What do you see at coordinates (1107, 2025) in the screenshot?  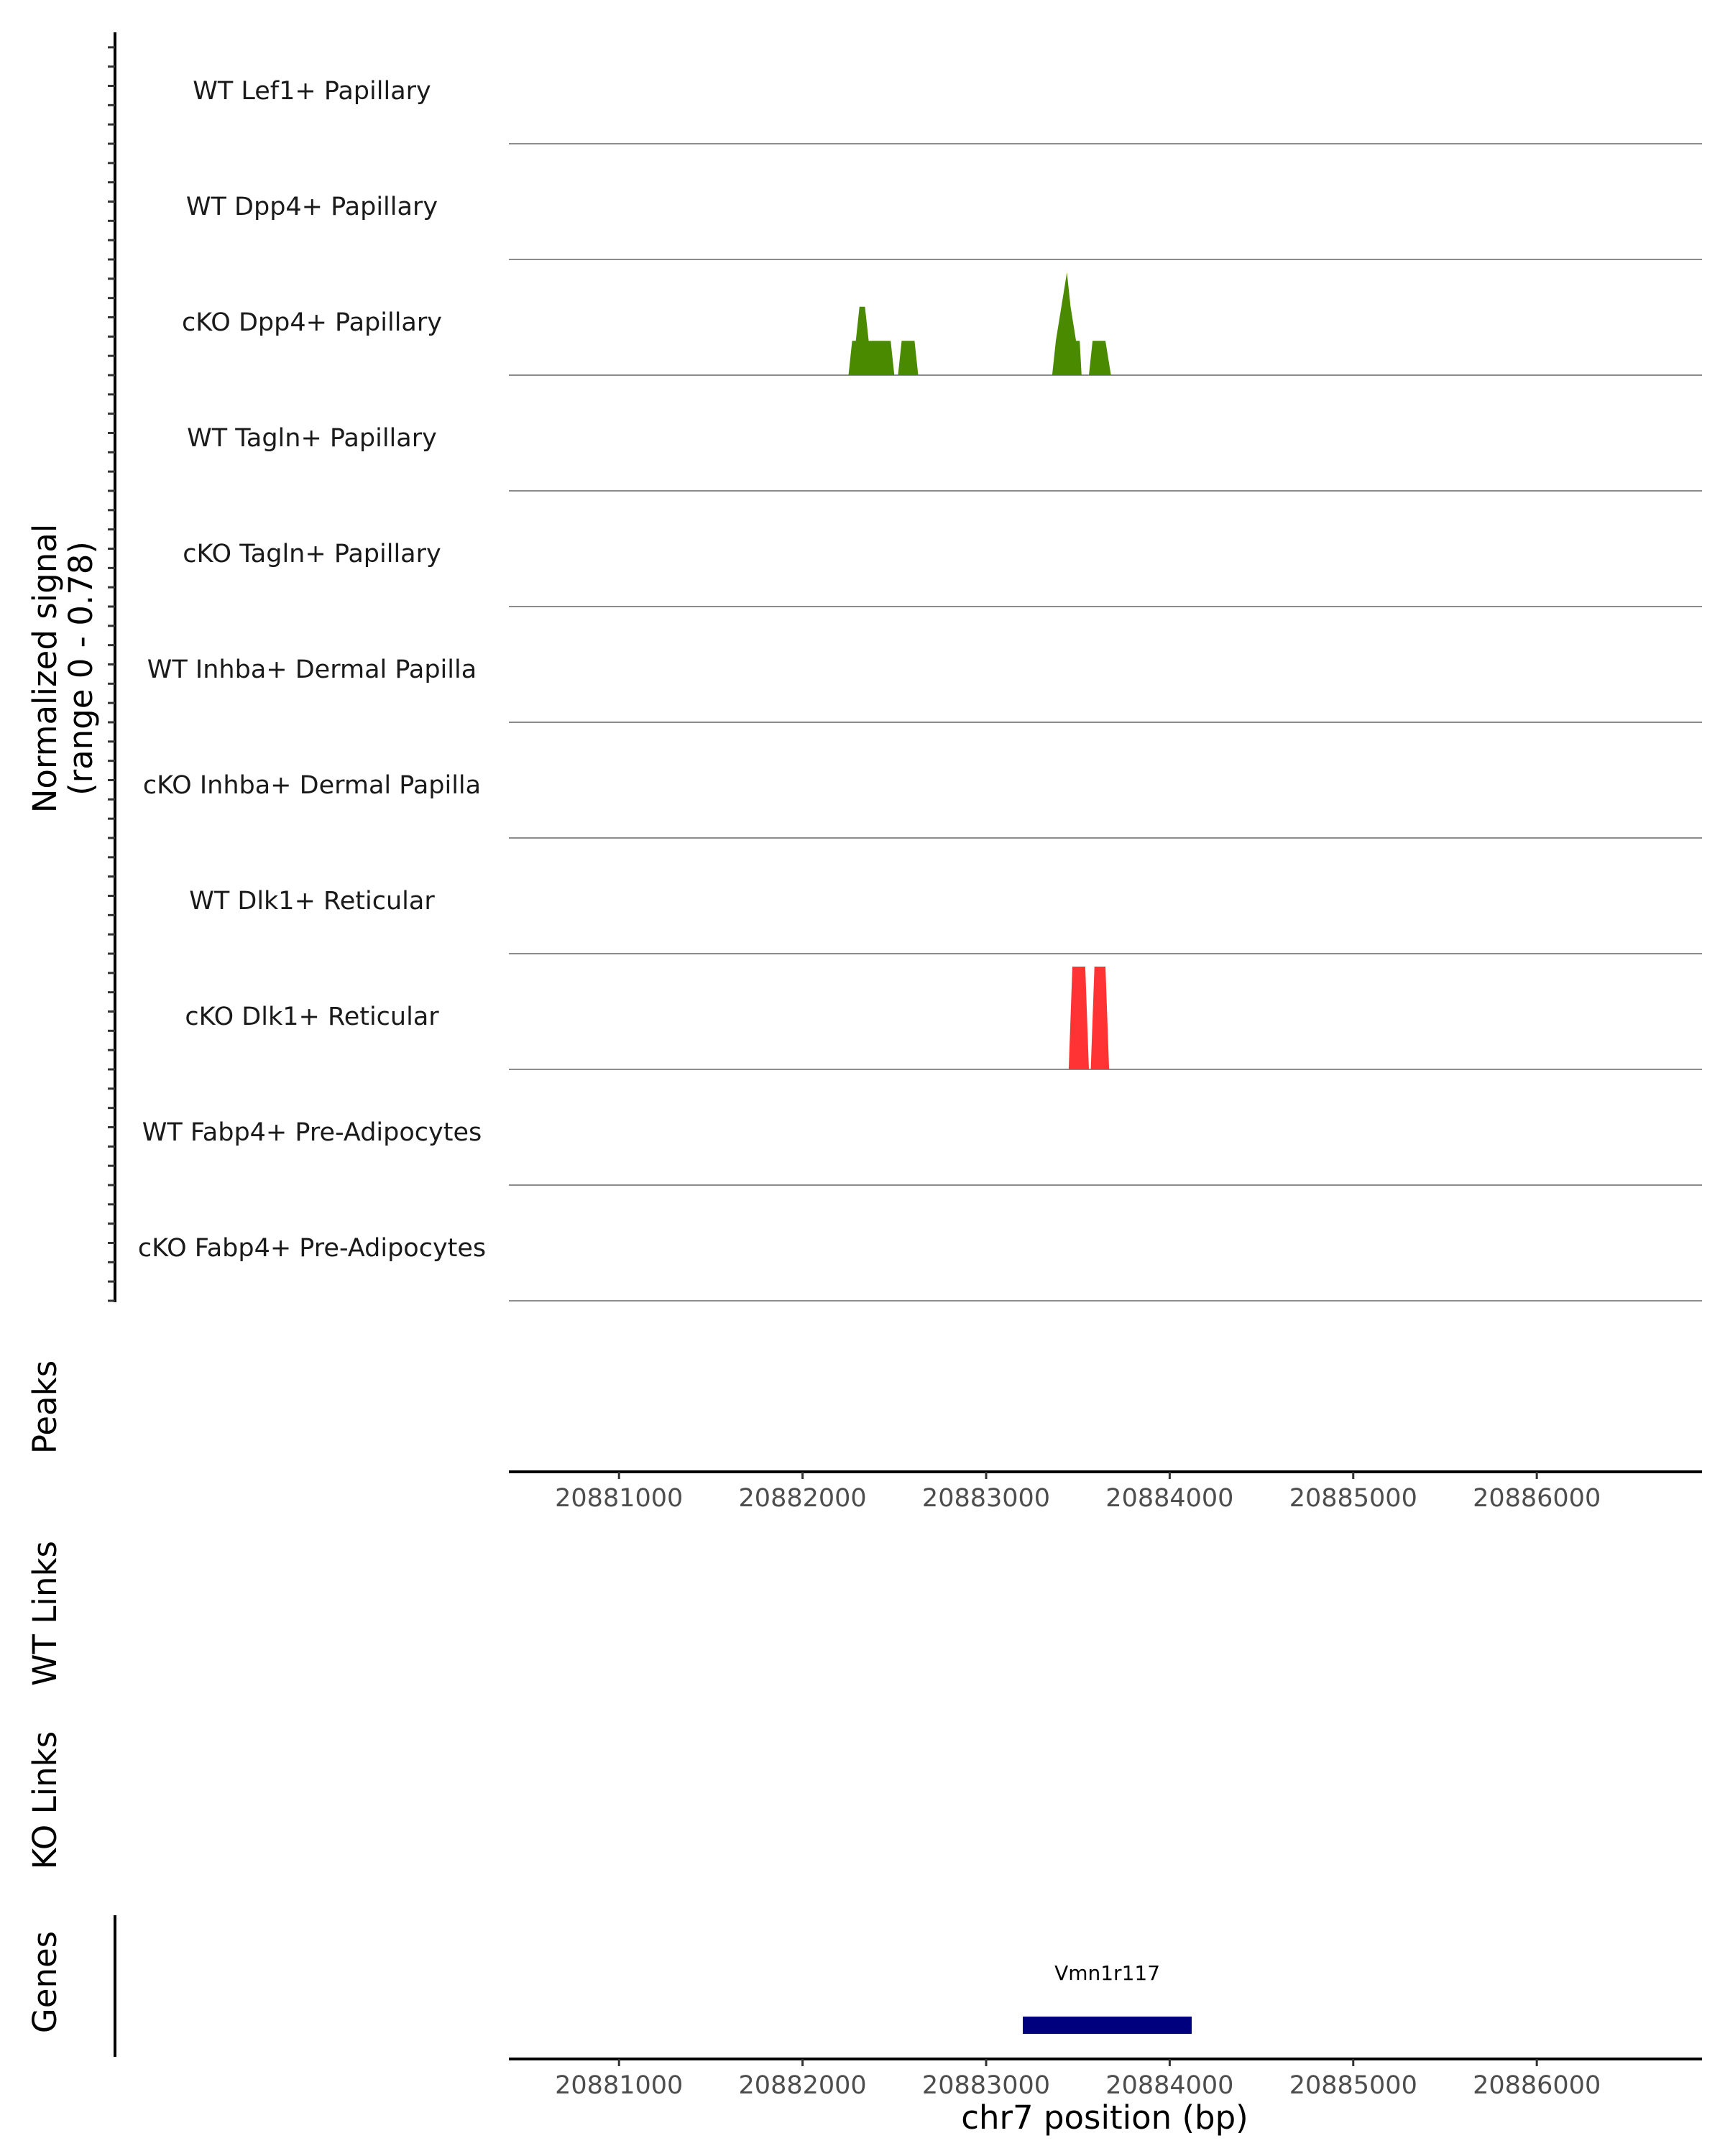 I see `gene-body` at bounding box center [1107, 2025].